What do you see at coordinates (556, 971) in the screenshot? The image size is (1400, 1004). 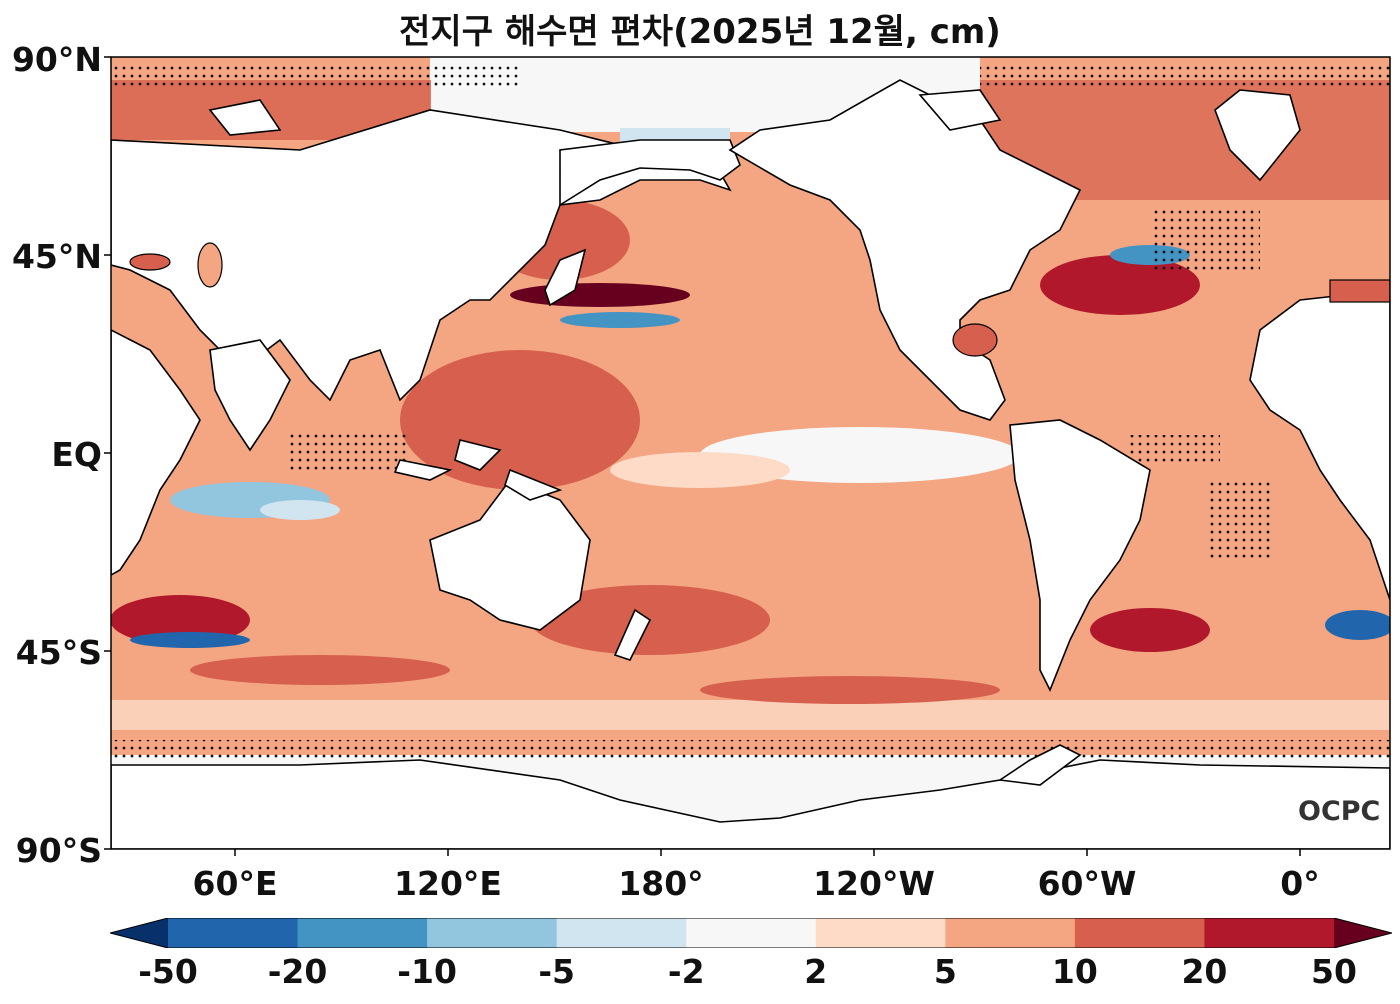 I see `colorbar-tick-label: -5` at bounding box center [556, 971].